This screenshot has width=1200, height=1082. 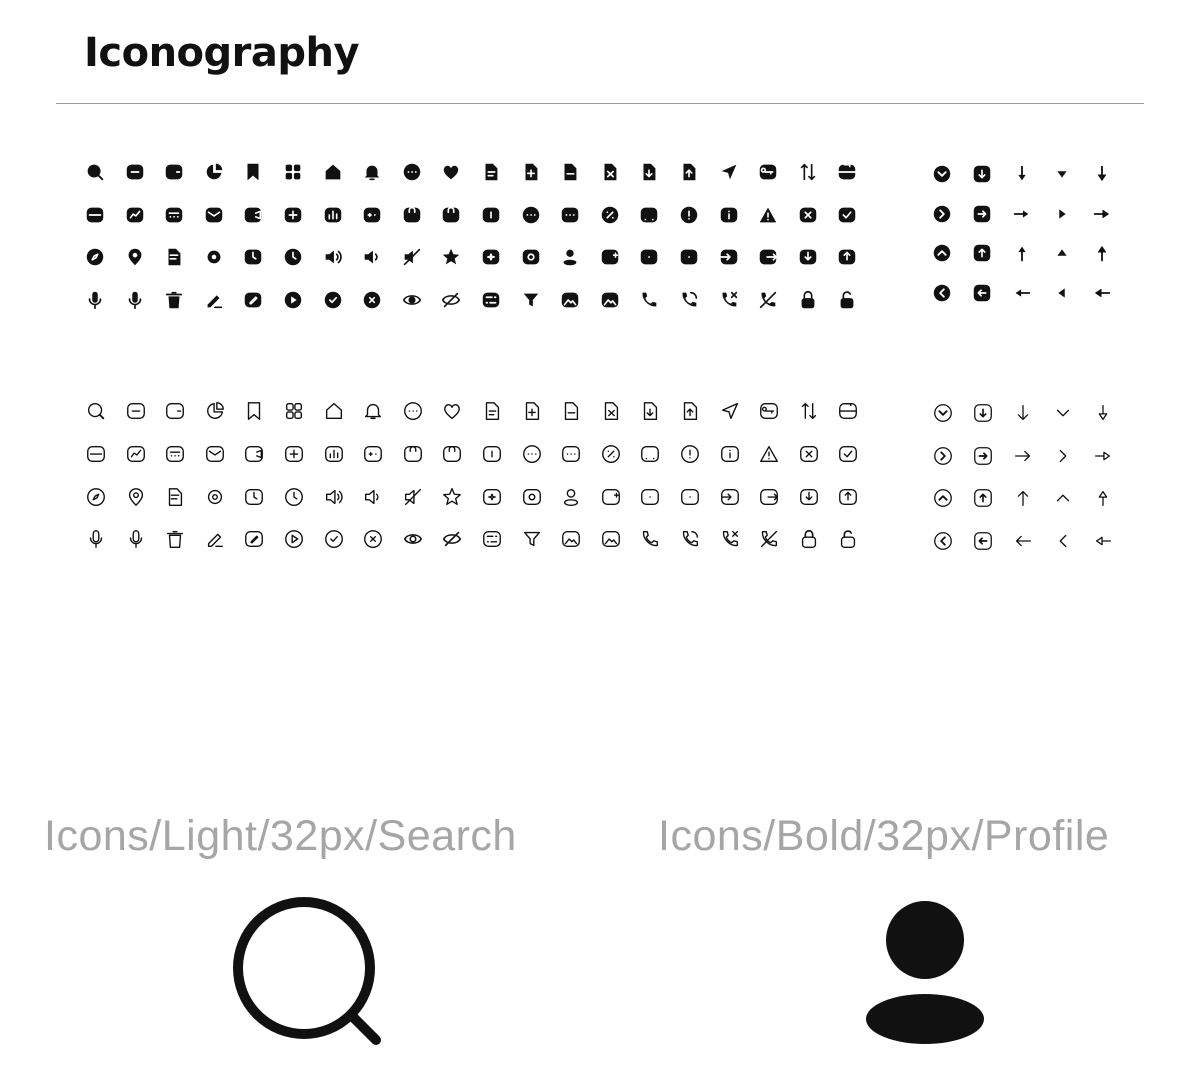 What do you see at coordinates (942, 293) in the screenshot?
I see `arrow-left-circle-icon` at bounding box center [942, 293].